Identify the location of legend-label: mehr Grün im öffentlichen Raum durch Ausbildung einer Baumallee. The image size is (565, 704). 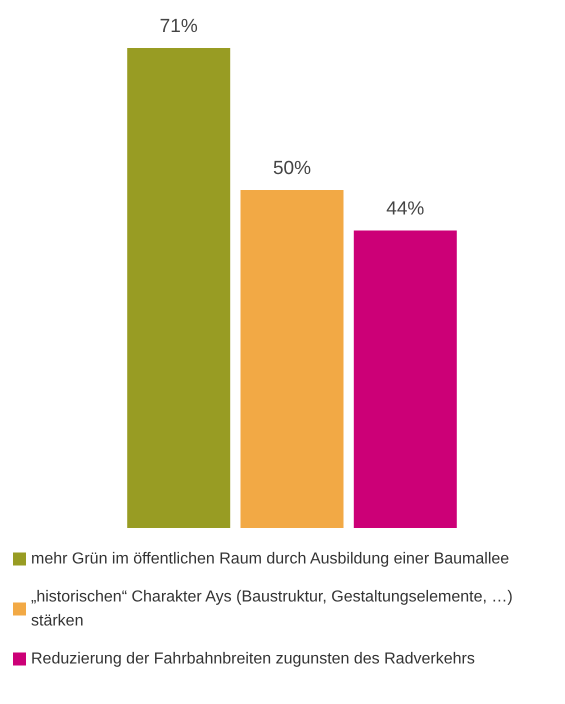
(270, 559).